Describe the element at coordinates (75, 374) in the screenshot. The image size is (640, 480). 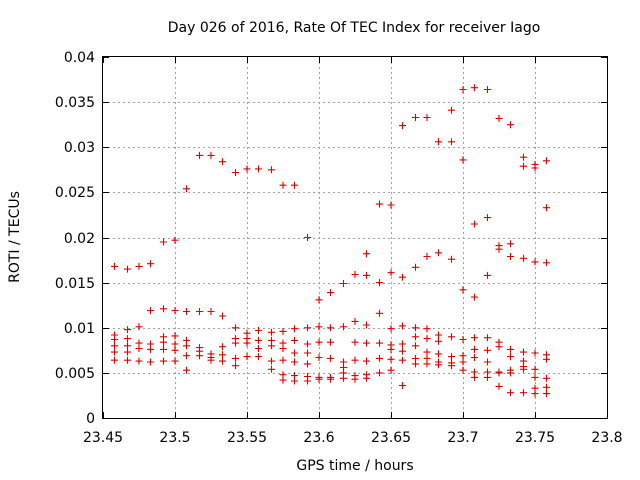
I see `y-tick-label: 0.005` at that location.